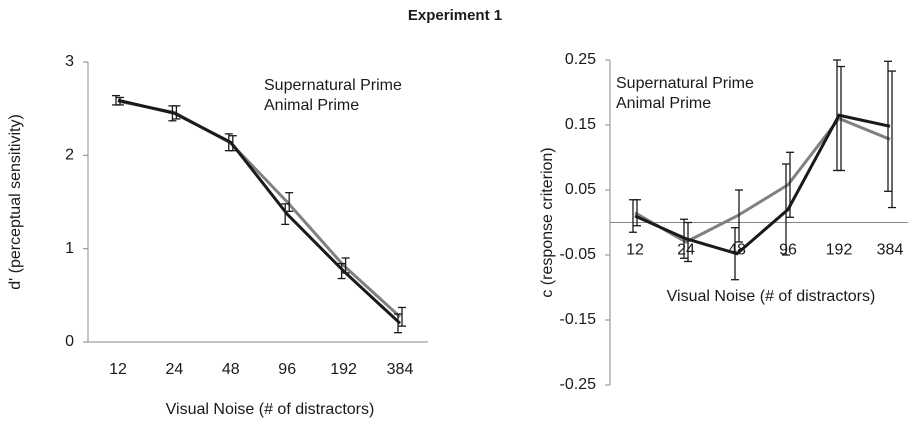  What do you see at coordinates (69, 341) in the screenshot?
I see `y-tick-label: 0` at bounding box center [69, 341].